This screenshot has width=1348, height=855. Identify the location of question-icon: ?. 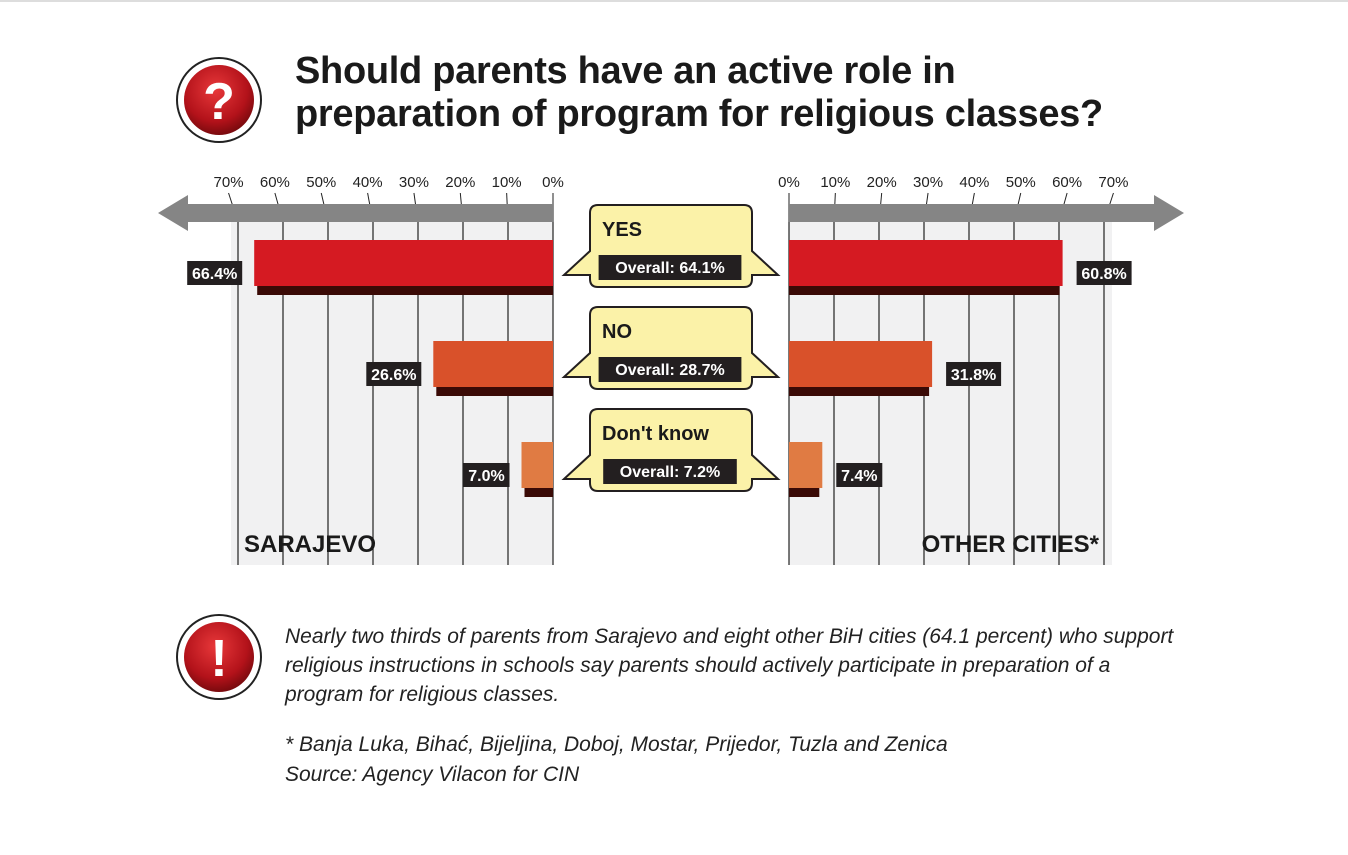
(219, 100).